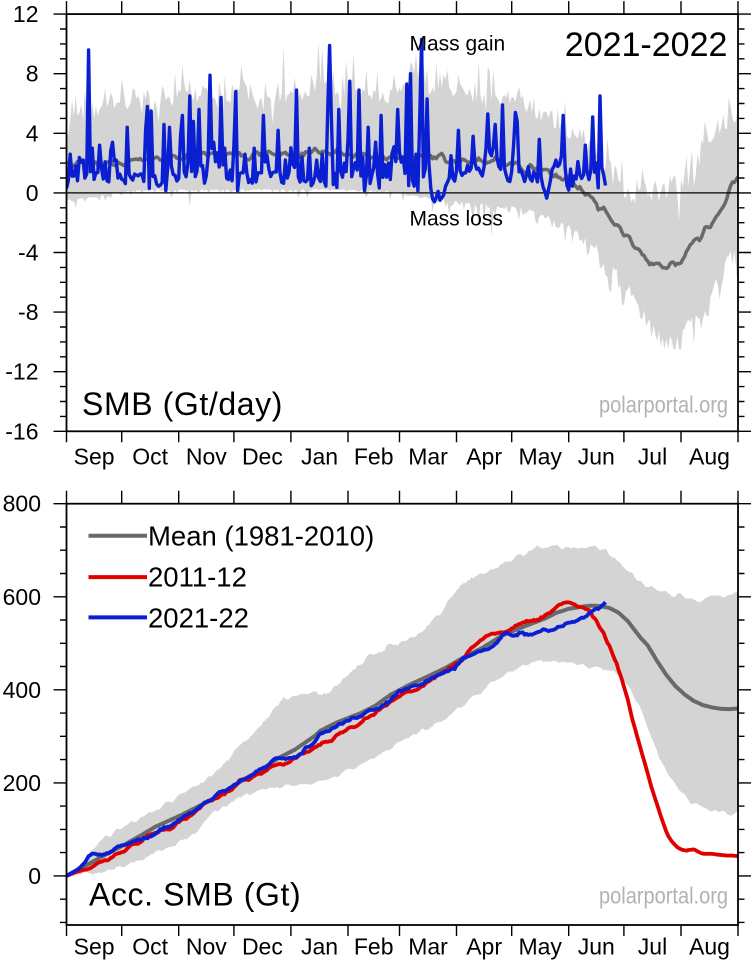 The height and width of the screenshot is (960, 752). I want to click on svg-text: 600, so click(22, 597).